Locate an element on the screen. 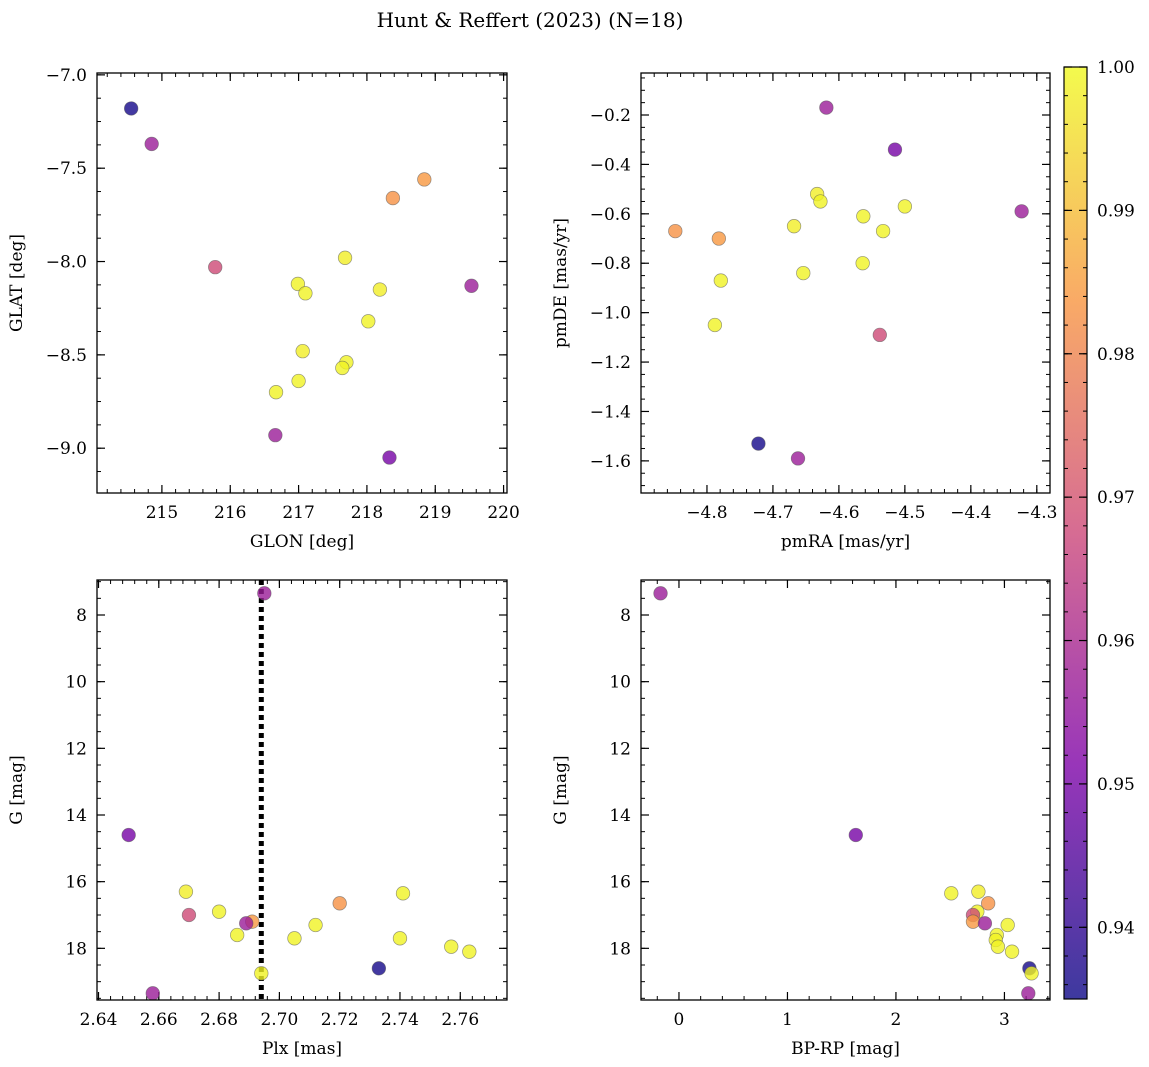 The height and width of the screenshot is (1067, 1149). x-tick-label: −4.3 is located at coordinates (1036, 513).